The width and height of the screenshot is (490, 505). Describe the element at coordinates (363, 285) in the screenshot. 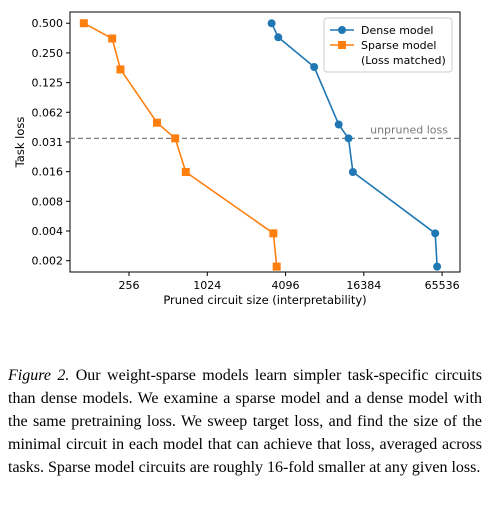

I see `x-tick-label: 16384` at that location.